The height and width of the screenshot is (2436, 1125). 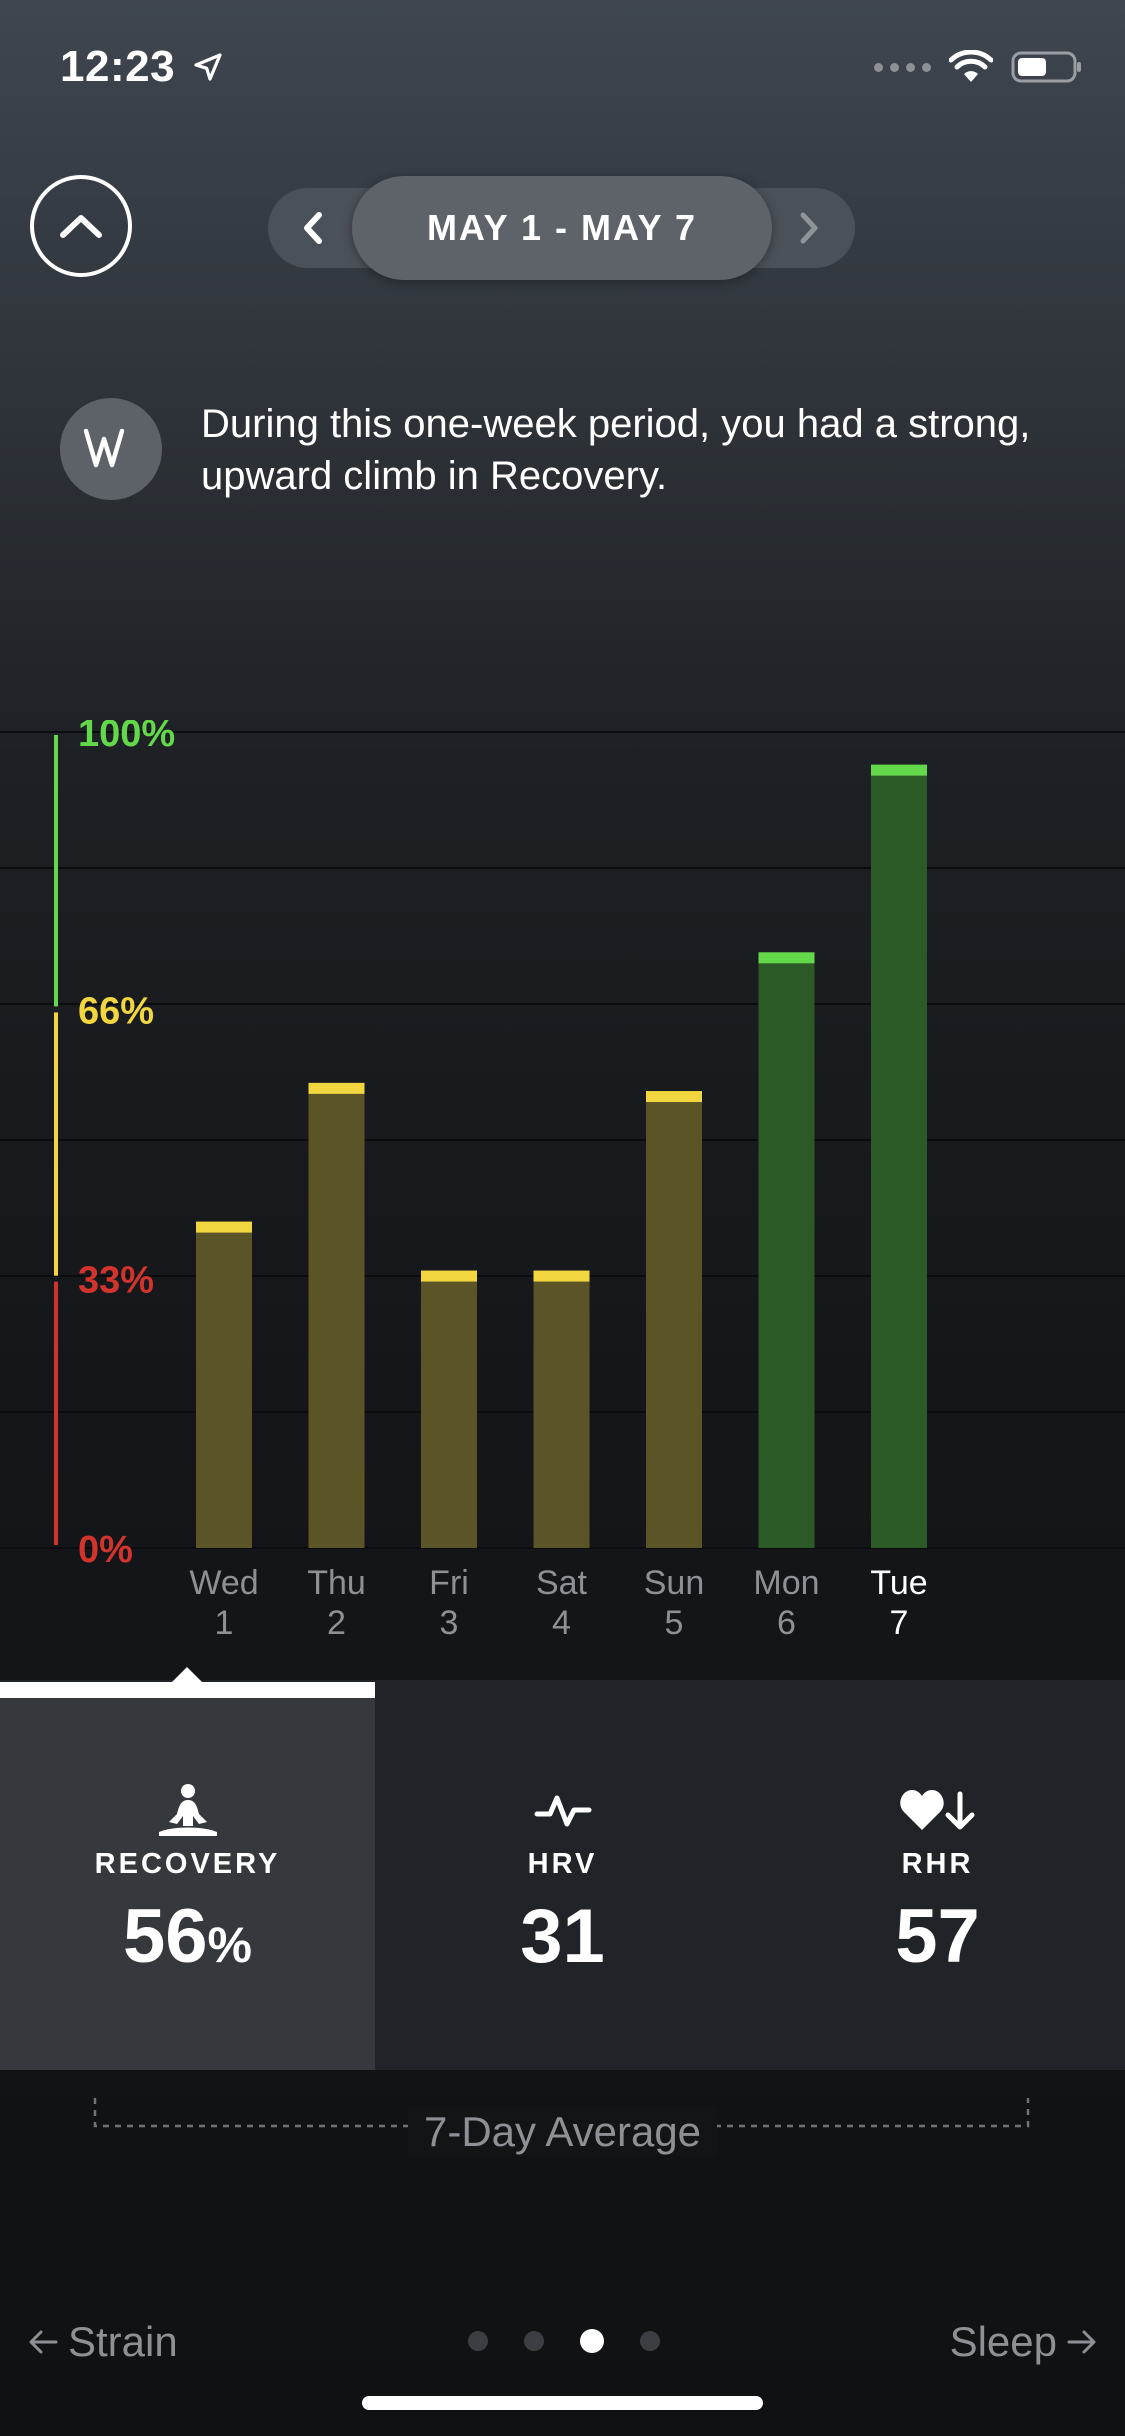 What do you see at coordinates (116, 1011) in the screenshot?
I see `y-axis-tick-label: 66%` at bounding box center [116, 1011].